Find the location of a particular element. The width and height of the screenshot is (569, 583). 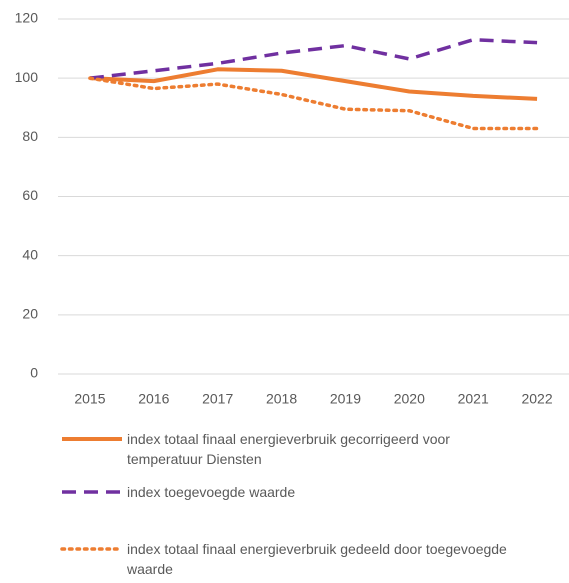

x-tick-label: 2021 is located at coordinates (473, 399).